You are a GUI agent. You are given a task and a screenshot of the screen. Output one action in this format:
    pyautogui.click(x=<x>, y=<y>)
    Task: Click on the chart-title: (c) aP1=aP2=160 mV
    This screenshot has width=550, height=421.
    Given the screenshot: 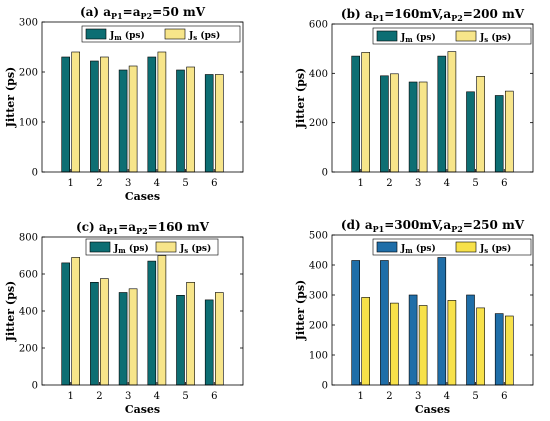 What is the action you would take?
    pyautogui.click(x=143, y=228)
    